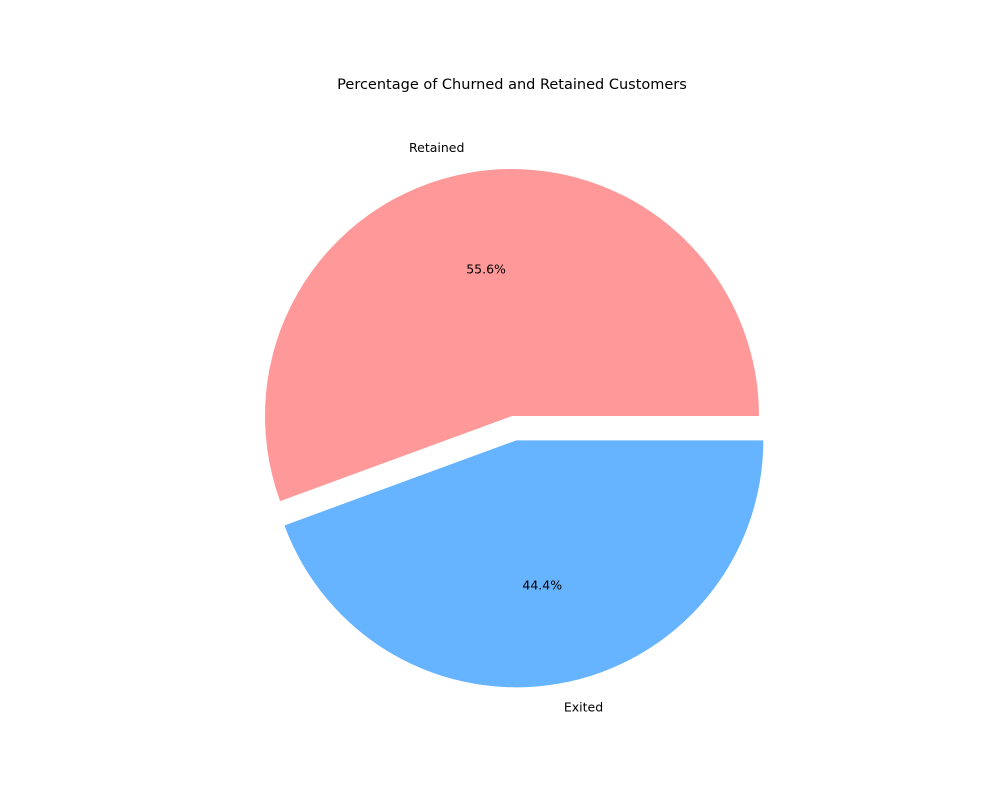  I want to click on slice-label-retained: Retained, so click(436, 147).